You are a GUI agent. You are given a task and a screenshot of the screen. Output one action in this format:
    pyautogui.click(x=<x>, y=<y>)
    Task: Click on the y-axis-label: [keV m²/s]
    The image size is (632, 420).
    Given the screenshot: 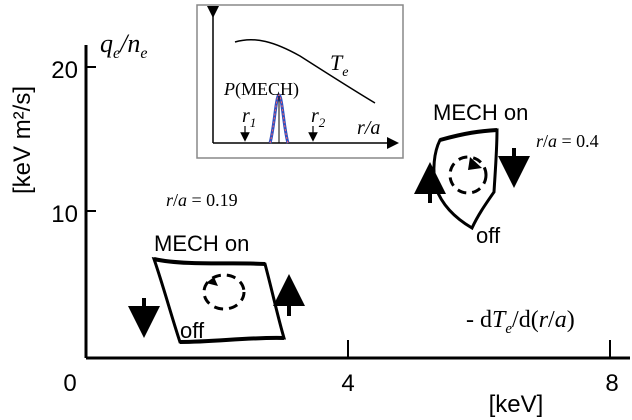 What is the action you would take?
    pyautogui.click(x=22, y=140)
    